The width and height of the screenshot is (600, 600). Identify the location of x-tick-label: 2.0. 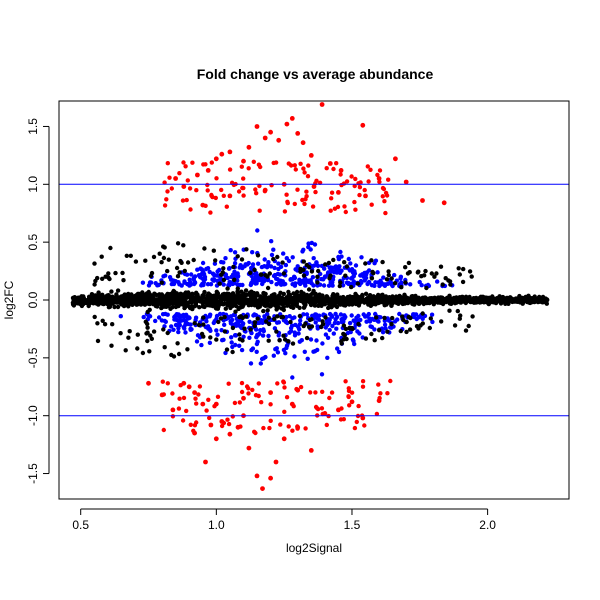
(487, 525).